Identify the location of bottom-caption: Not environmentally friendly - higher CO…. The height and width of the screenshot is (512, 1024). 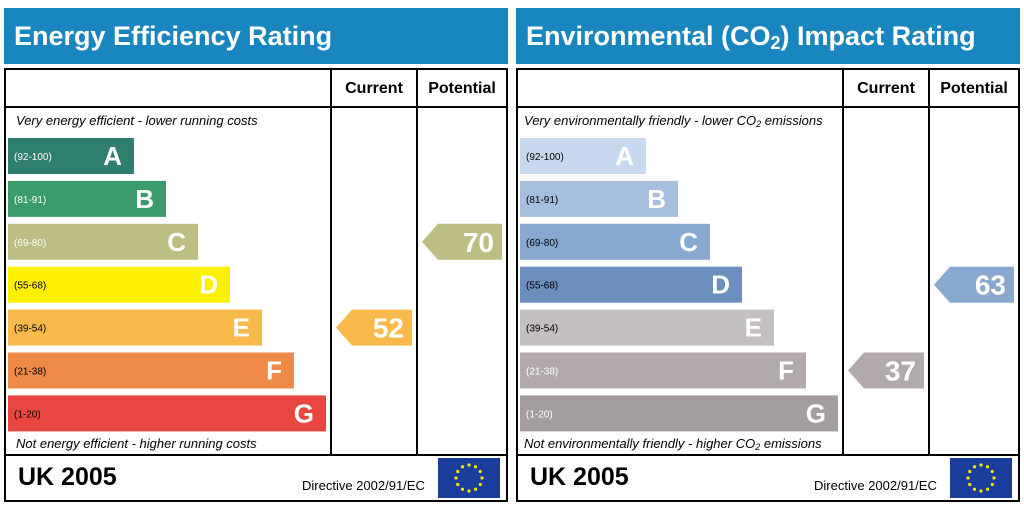
(673, 444).